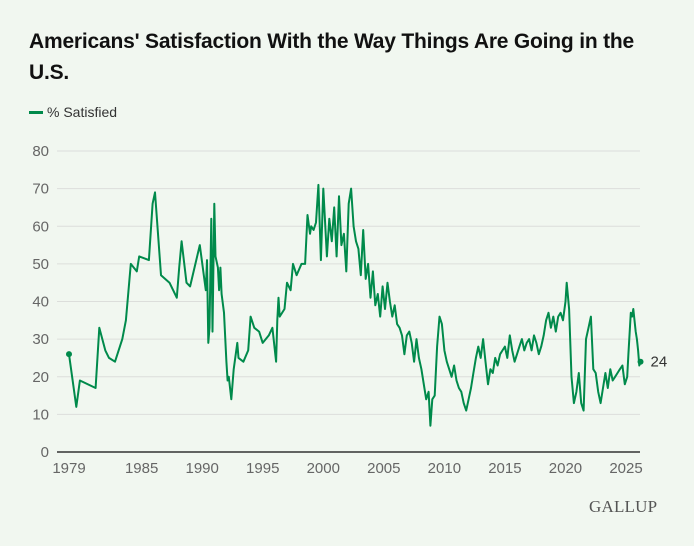 The image size is (694, 546). Describe the element at coordinates (40, 151) in the screenshot. I see `y-tick-label: 80` at that location.